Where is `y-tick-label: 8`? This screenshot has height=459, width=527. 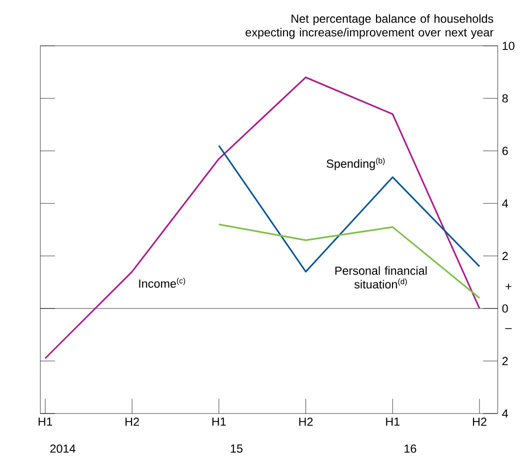
y-tick-label: 8 is located at coordinates (505, 98).